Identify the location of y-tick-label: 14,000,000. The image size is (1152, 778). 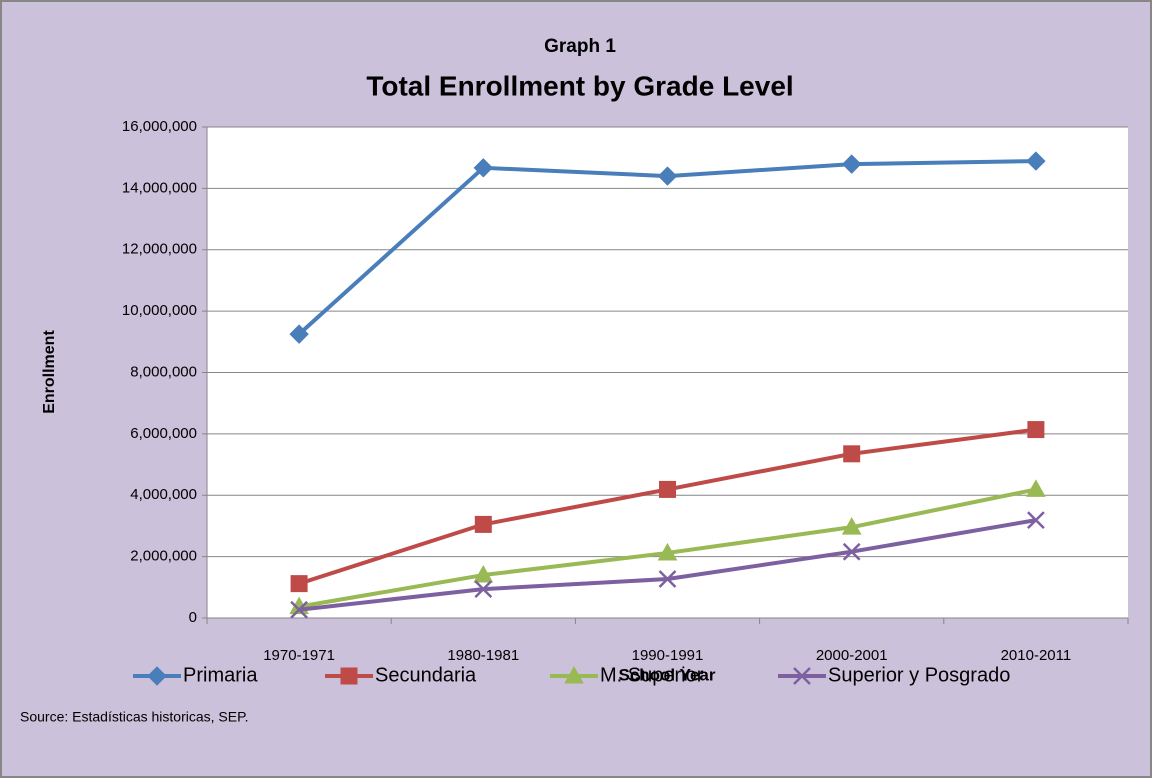
(159, 187).